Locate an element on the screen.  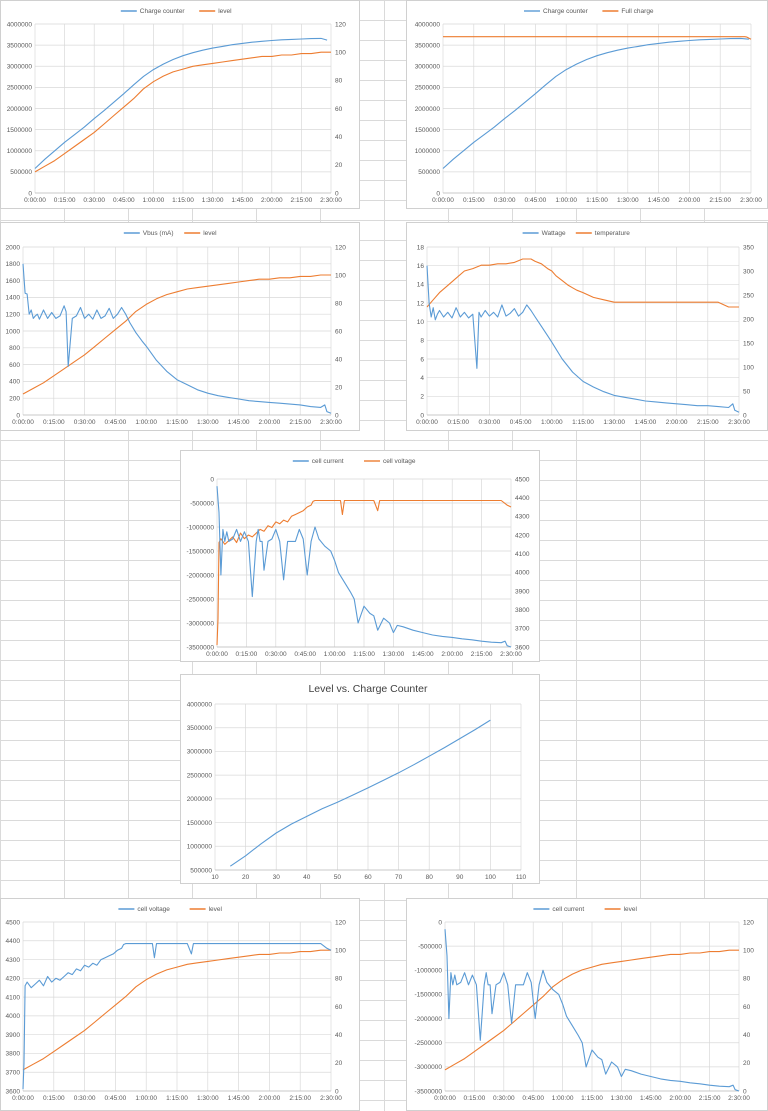
y-tick-label: 1600 is located at coordinates (13, 281).